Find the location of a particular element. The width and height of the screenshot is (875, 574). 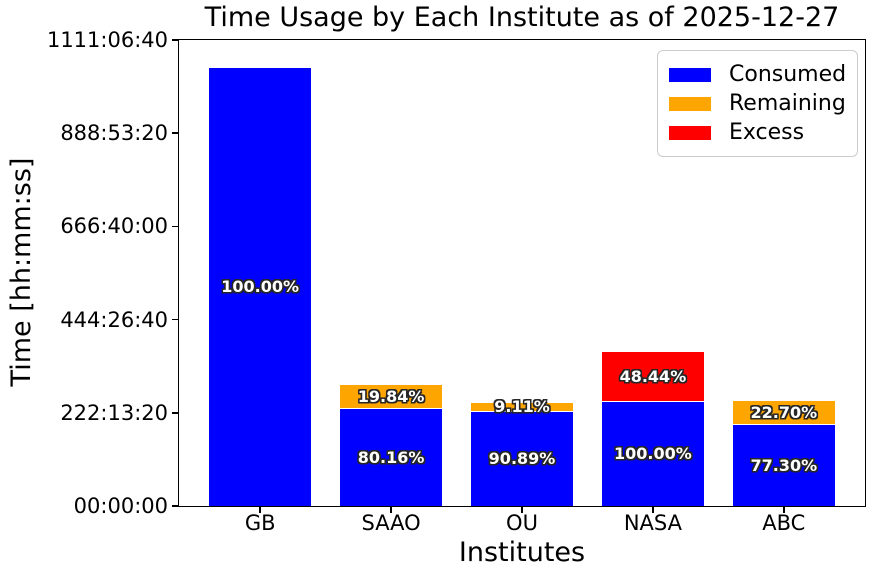

bar-ou-consumed is located at coordinates (522, 459).